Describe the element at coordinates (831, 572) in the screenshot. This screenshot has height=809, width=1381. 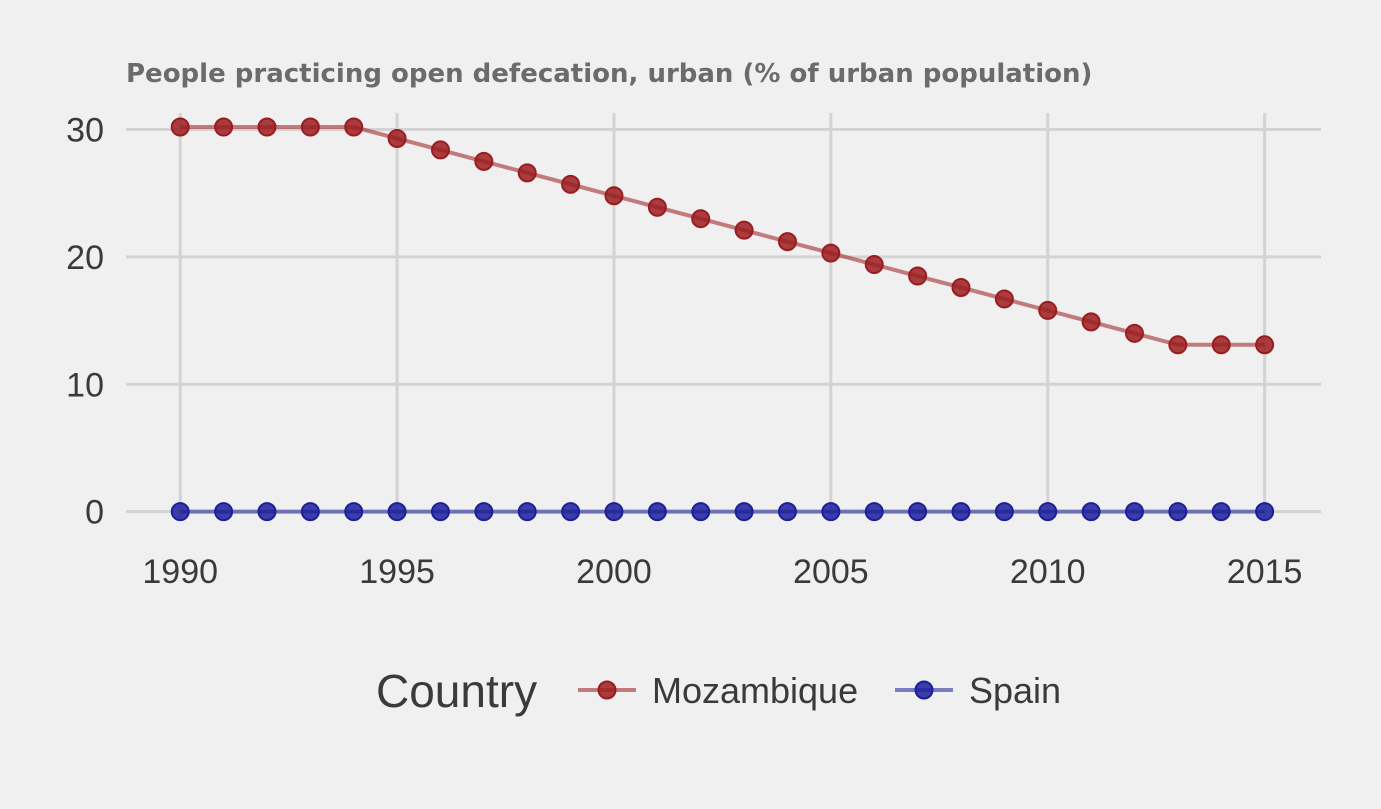
I see `x-tick-label: 2005` at that location.